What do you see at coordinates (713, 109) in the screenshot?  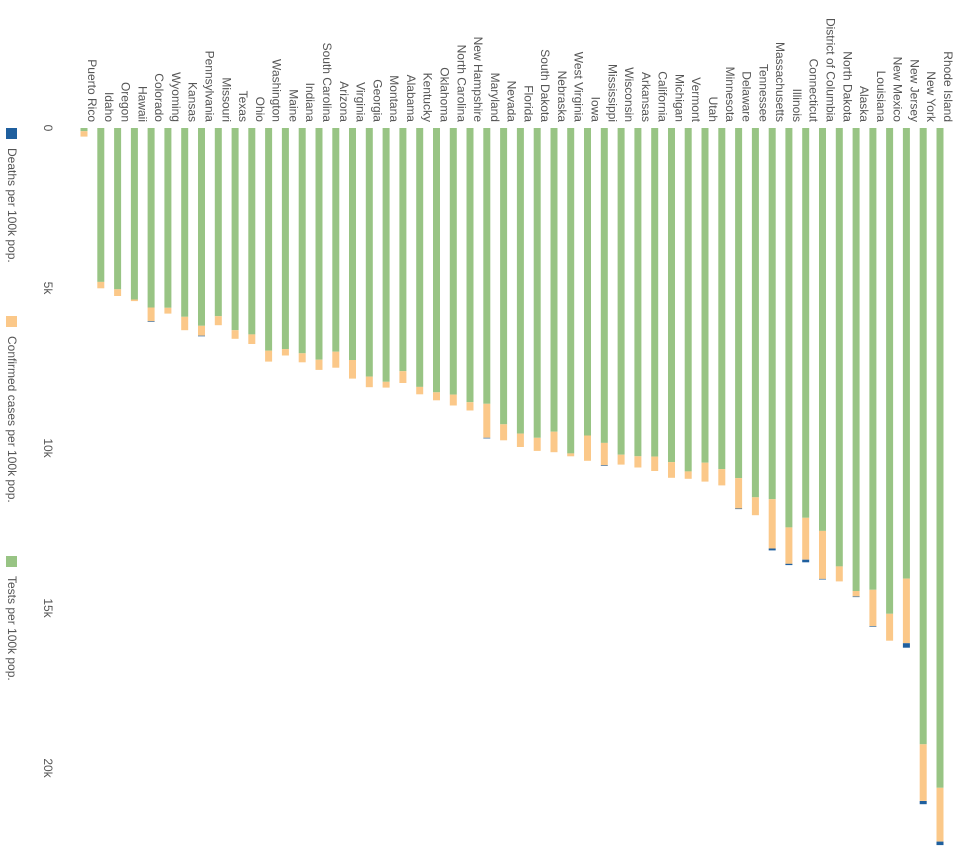 I see `category-label: Utah` at bounding box center [713, 109].